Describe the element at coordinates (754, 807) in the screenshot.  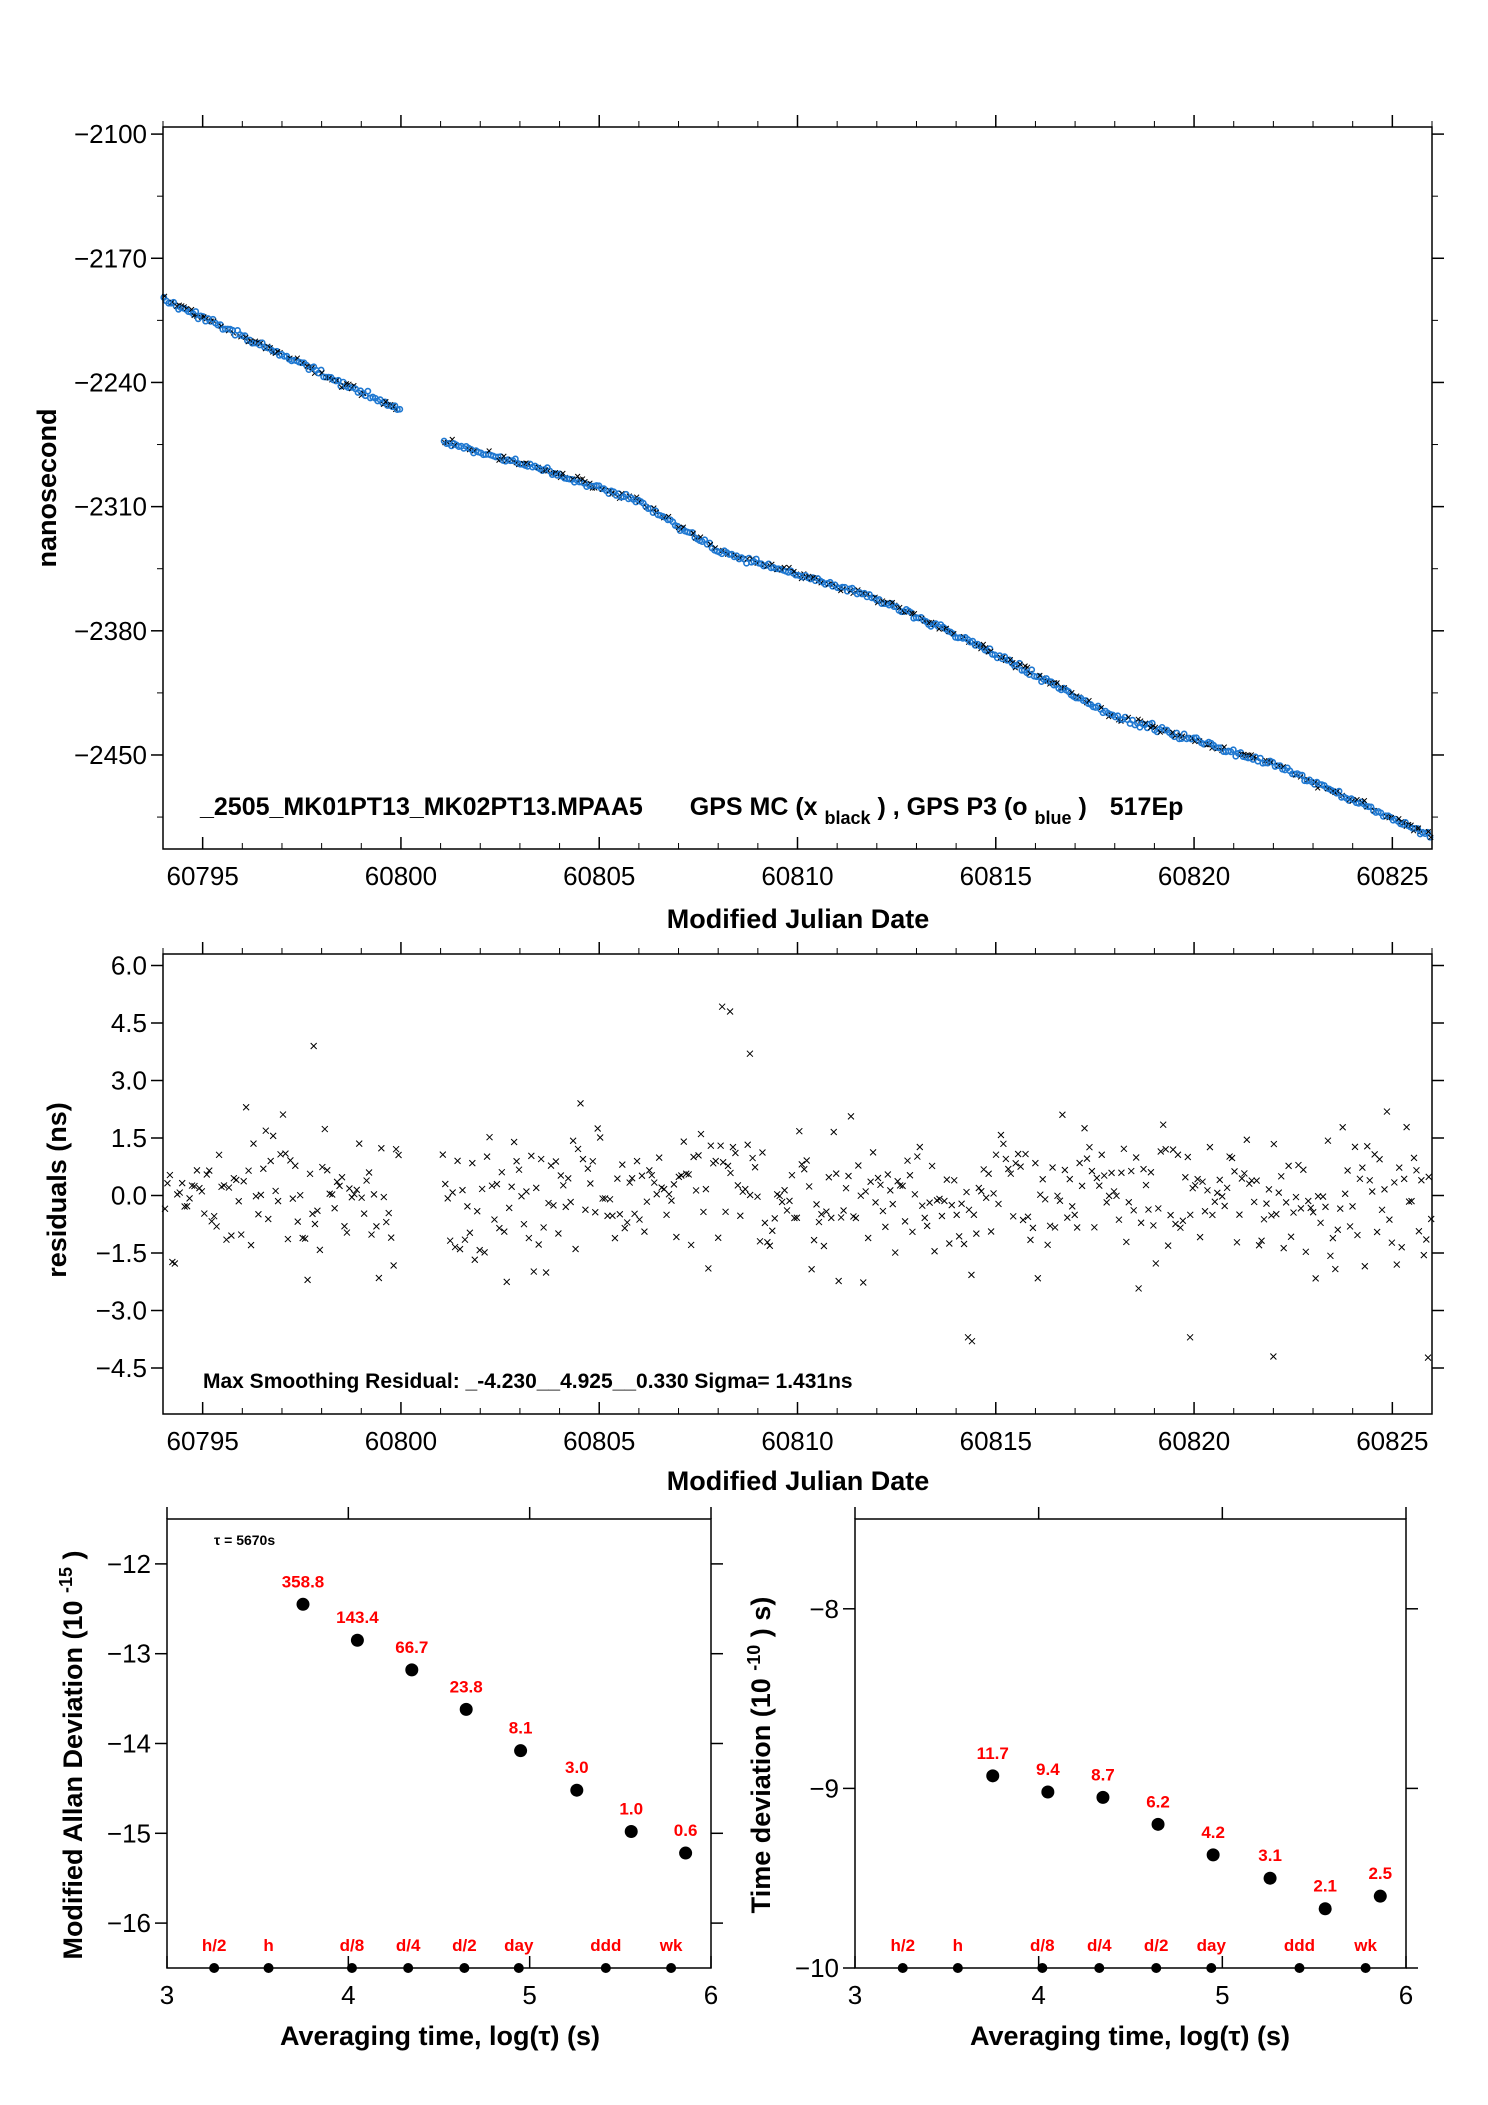
I see `title-gps-mc: GPS MC (x` at that location.